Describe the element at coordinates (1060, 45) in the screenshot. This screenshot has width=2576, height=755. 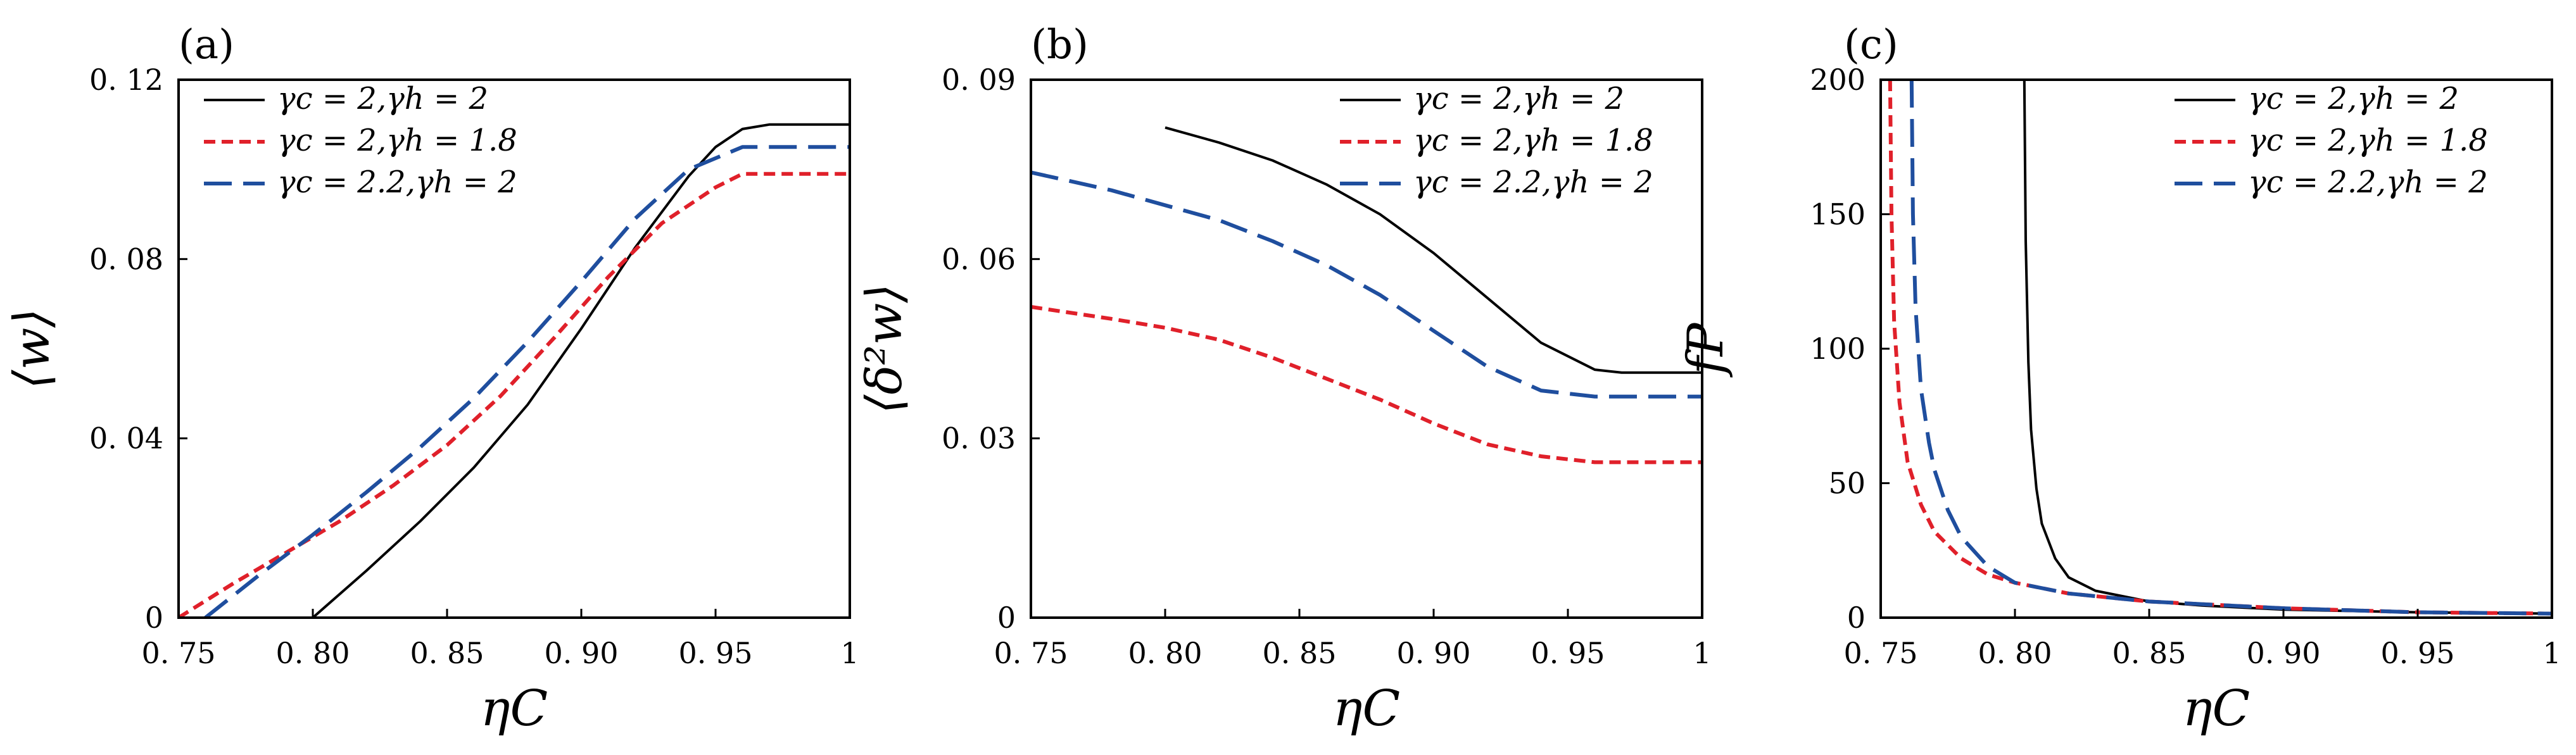
I see `panel-label: (b)` at that location.